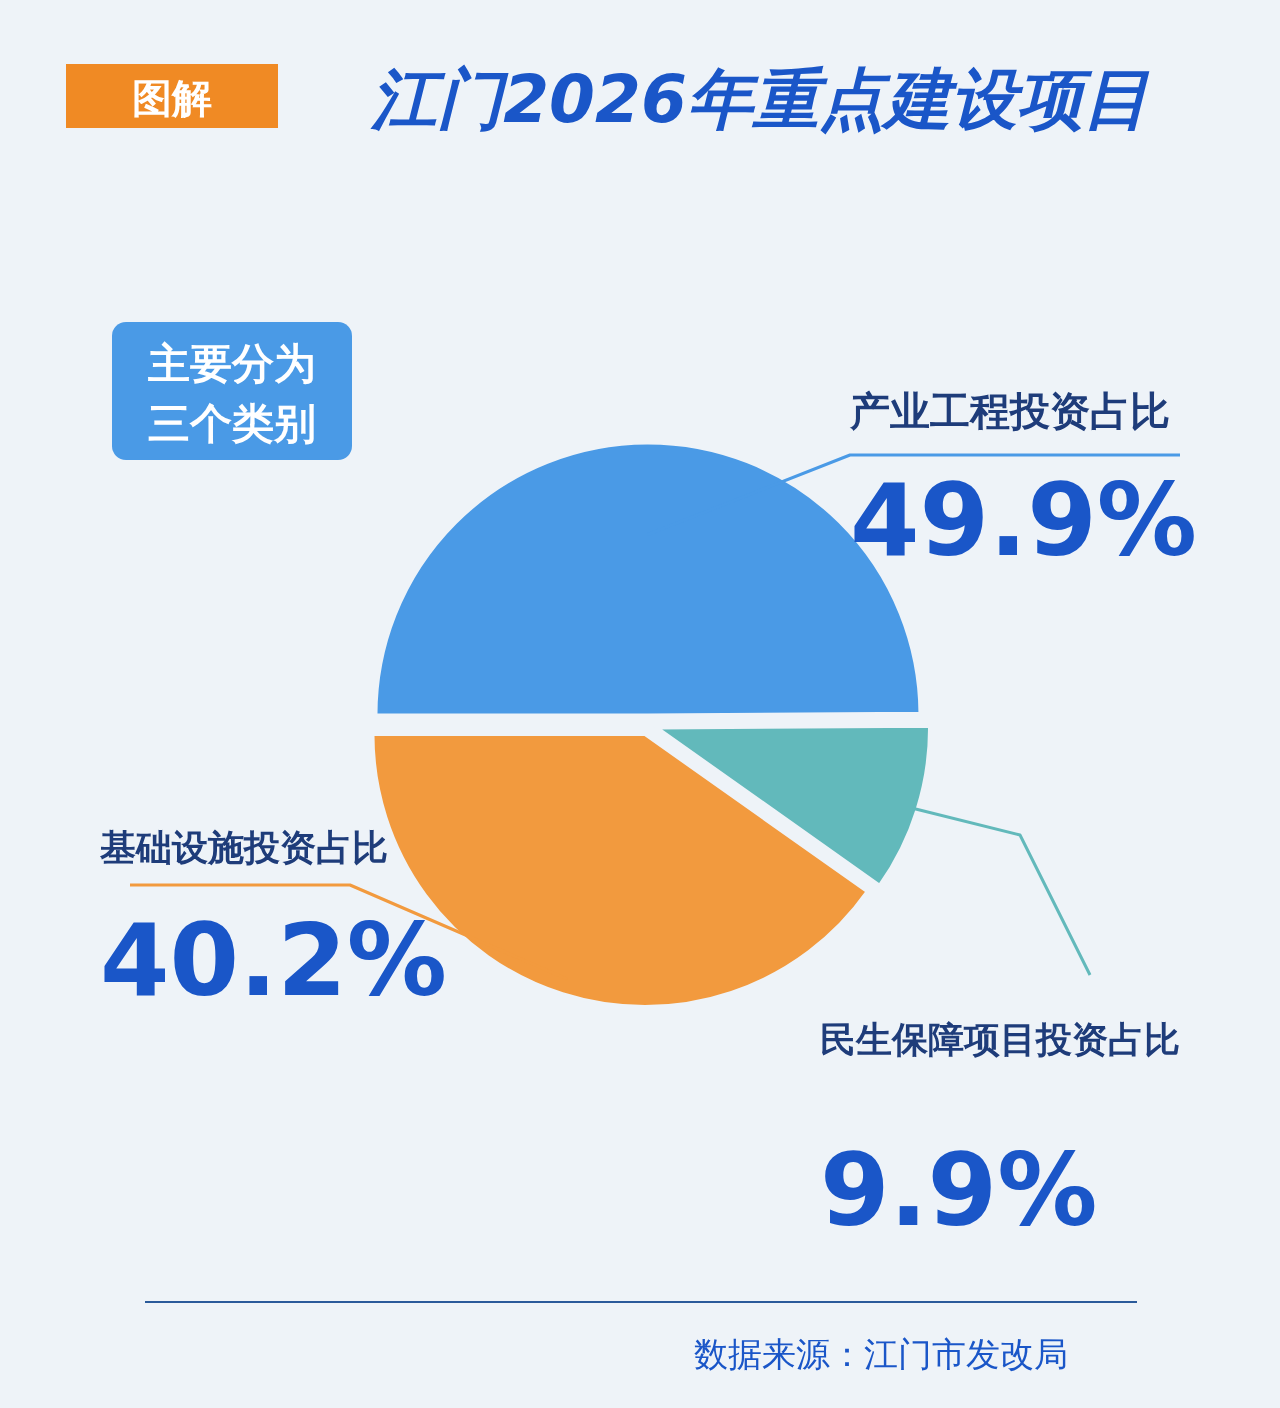 The image size is (1280, 1408). I want to click on annotation: 主要分为三个类别, so click(232, 391).